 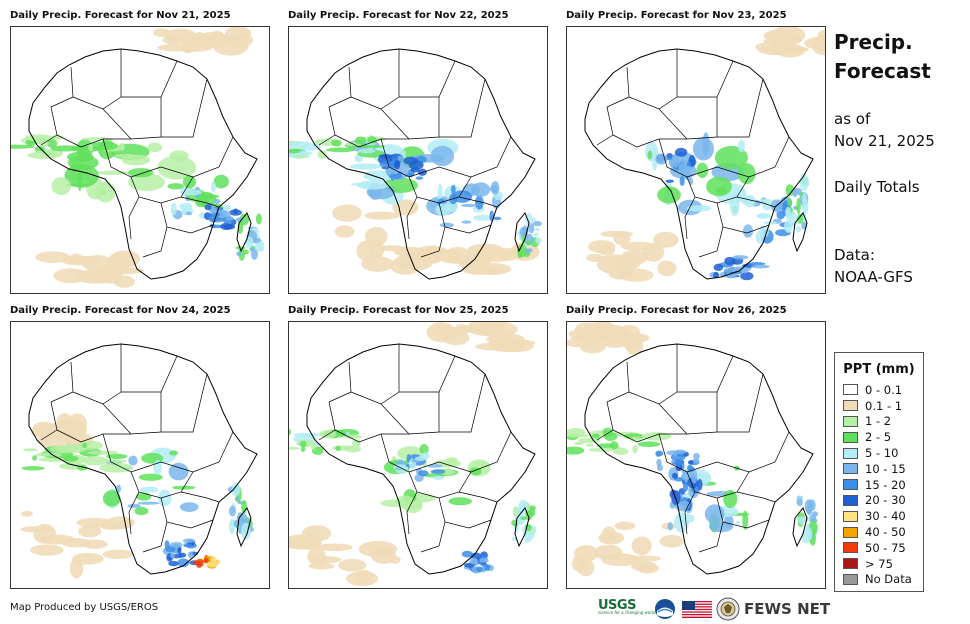 I want to click on panel-title-2: Daily Precip. Forecast for Nov 22, 2025, so click(x=398, y=15).